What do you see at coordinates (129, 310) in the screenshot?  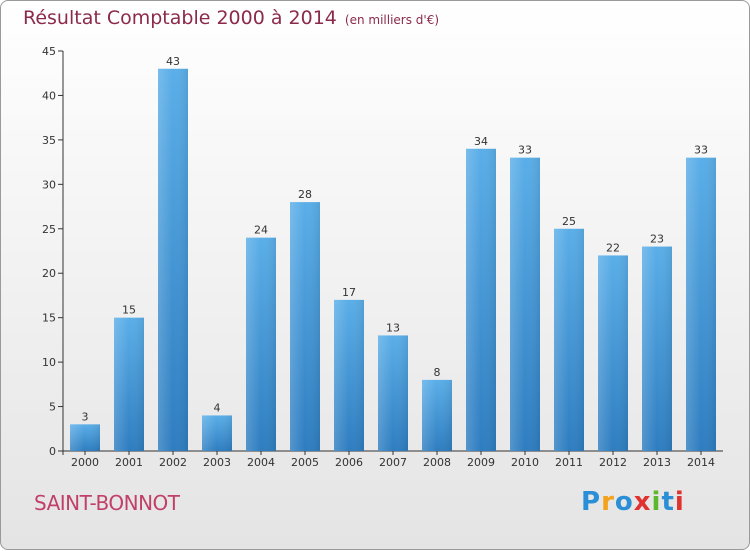 I see `bar-value-label: 15` at bounding box center [129, 310].